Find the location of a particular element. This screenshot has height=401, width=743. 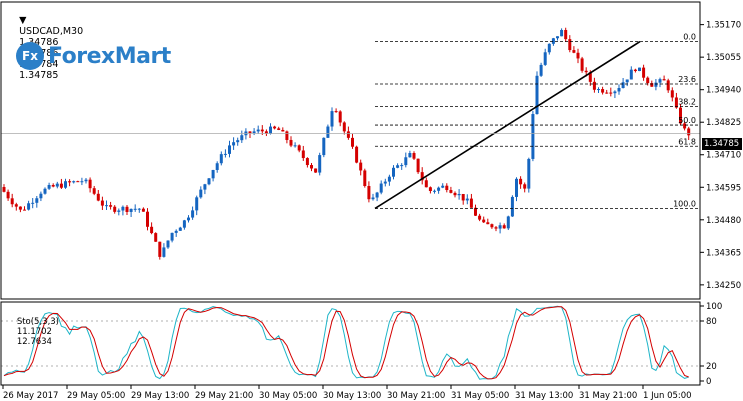

price-axis-label: 1.35055 is located at coordinates (723, 58).